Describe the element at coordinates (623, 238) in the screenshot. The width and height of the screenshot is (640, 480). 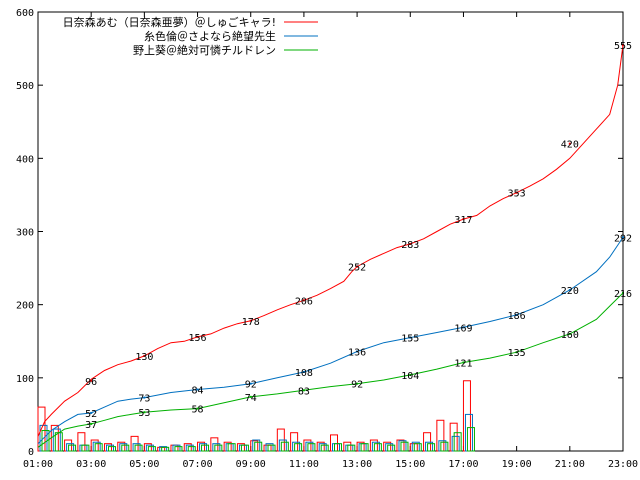
I see `data-label: 292` at that location.